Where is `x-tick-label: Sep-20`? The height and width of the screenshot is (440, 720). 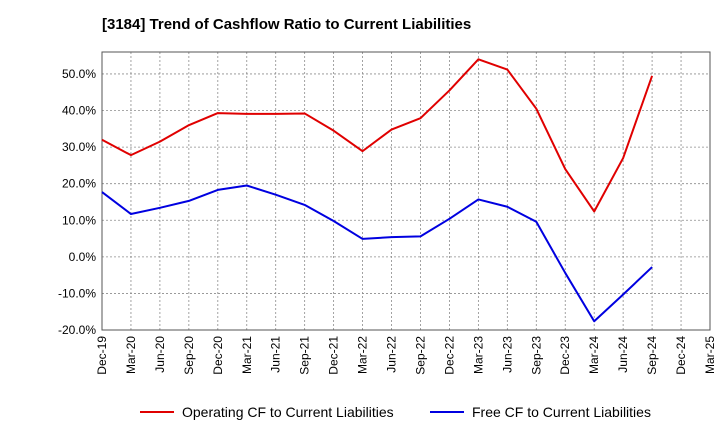
x-tick-label: Sep-20 is located at coordinates (189, 355).